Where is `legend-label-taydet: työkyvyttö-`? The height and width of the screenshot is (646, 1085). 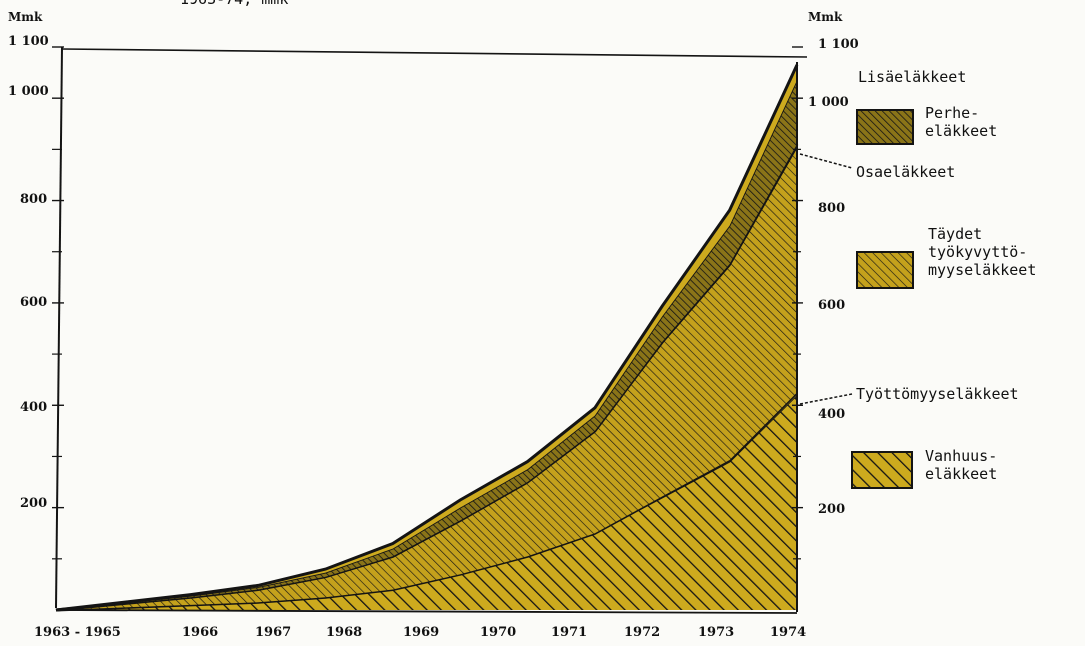 legend-label-taydet: työkyvyttö- is located at coordinates (977, 252).